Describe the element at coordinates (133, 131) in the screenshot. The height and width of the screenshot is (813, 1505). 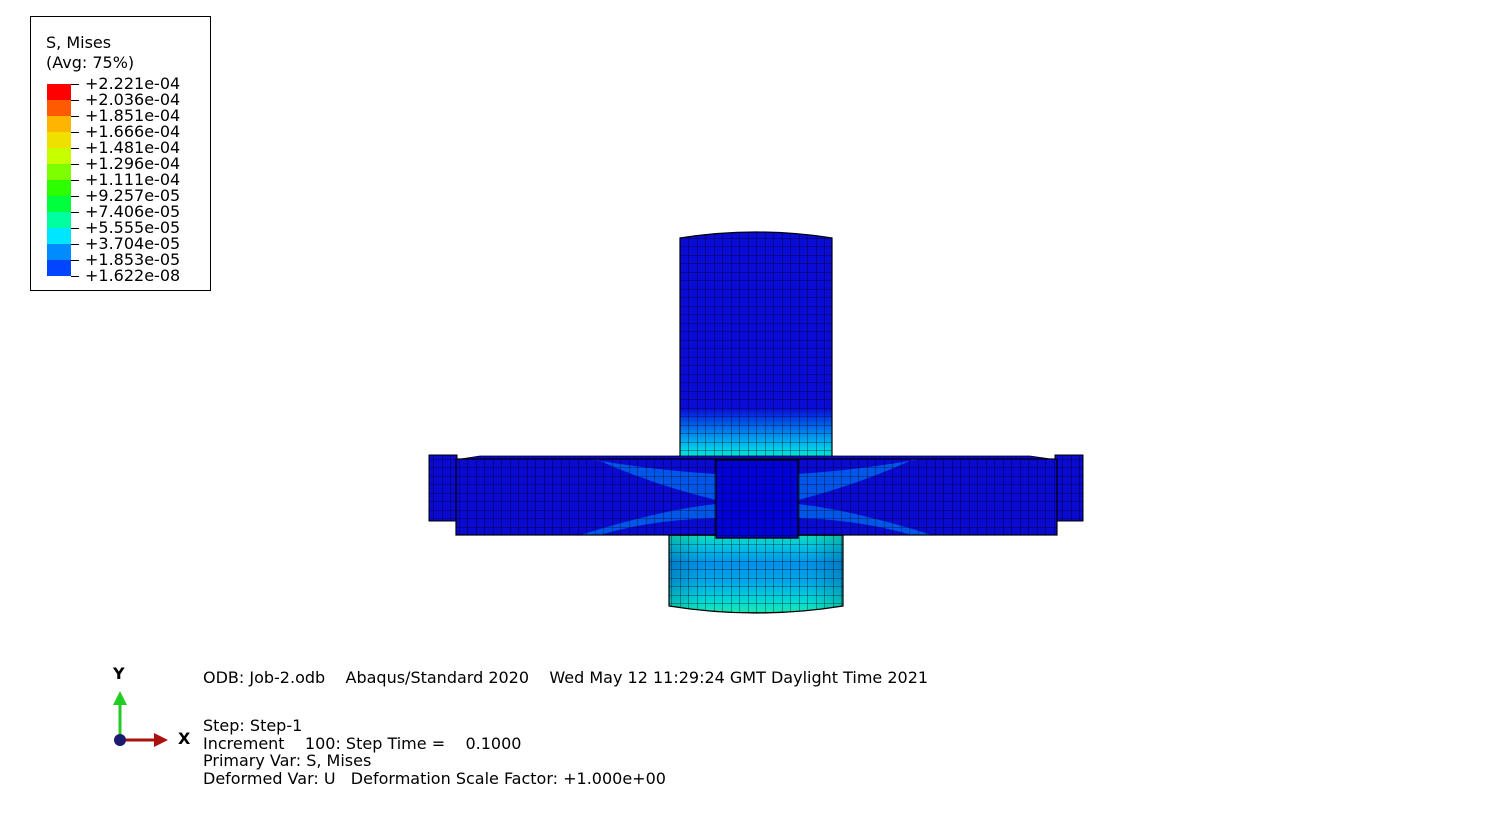
I see `legend-value: +1.666e-04` at that location.